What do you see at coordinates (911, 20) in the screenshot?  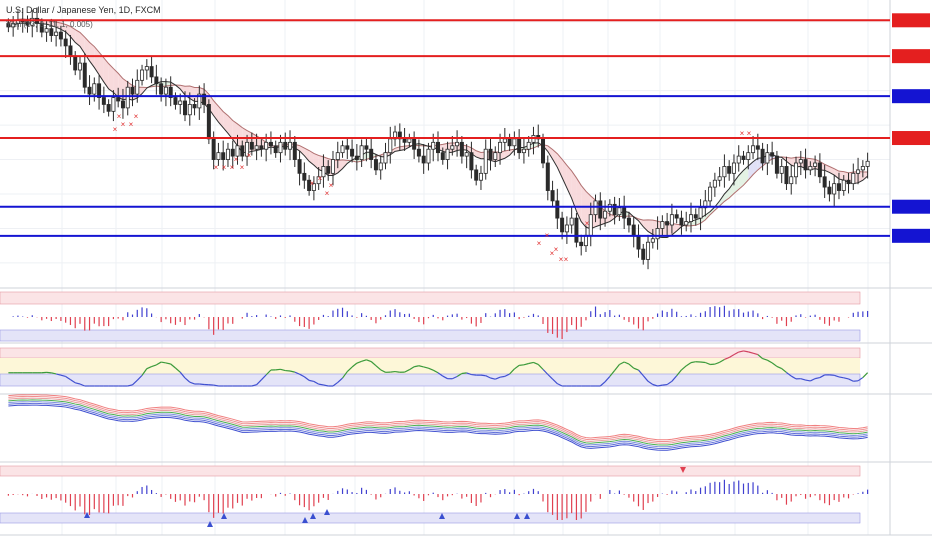 I see `level-price-tag` at bounding box center [911, 20].